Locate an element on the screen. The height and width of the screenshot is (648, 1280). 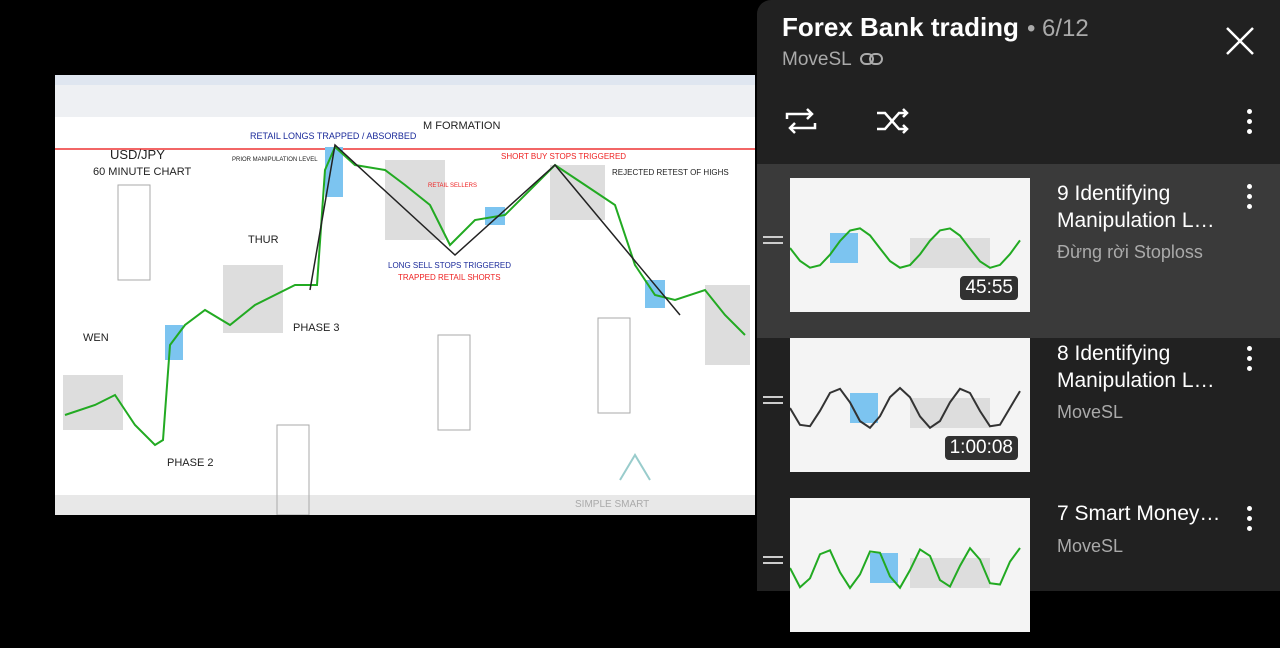
playlist-title: Forex Bank trading is located at coordinates (900, 27).